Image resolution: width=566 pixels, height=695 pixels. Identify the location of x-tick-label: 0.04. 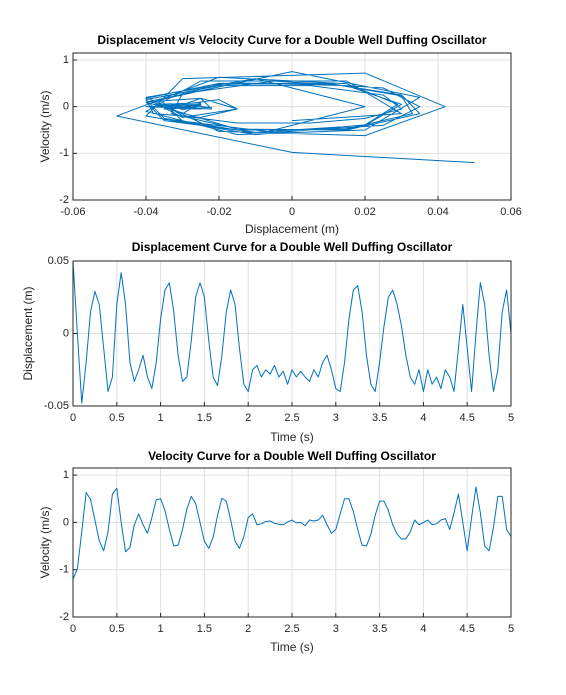
(437, 212).